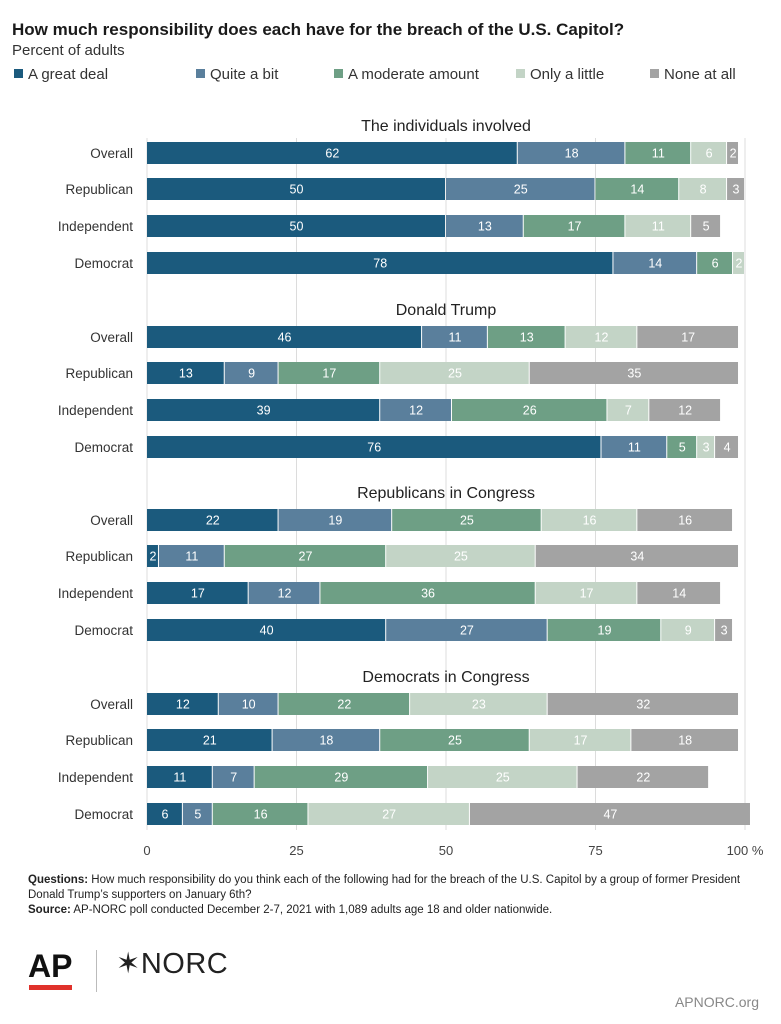  I want to click on data-label: 19, so click(335, 521).